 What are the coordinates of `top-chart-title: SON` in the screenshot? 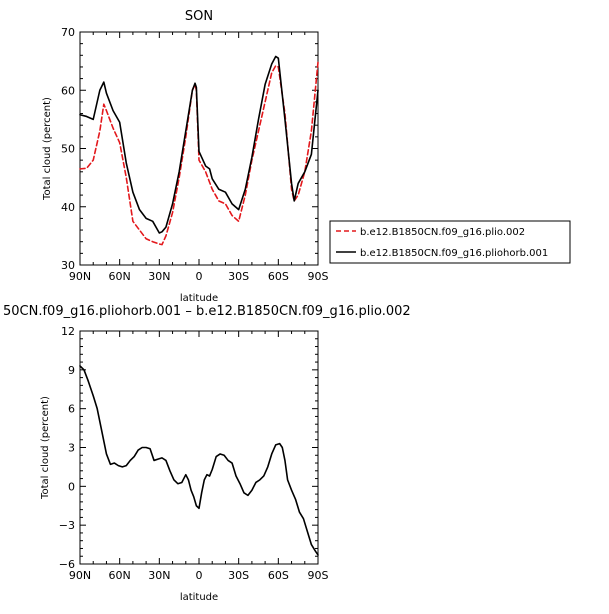 It's located at (199, 16).